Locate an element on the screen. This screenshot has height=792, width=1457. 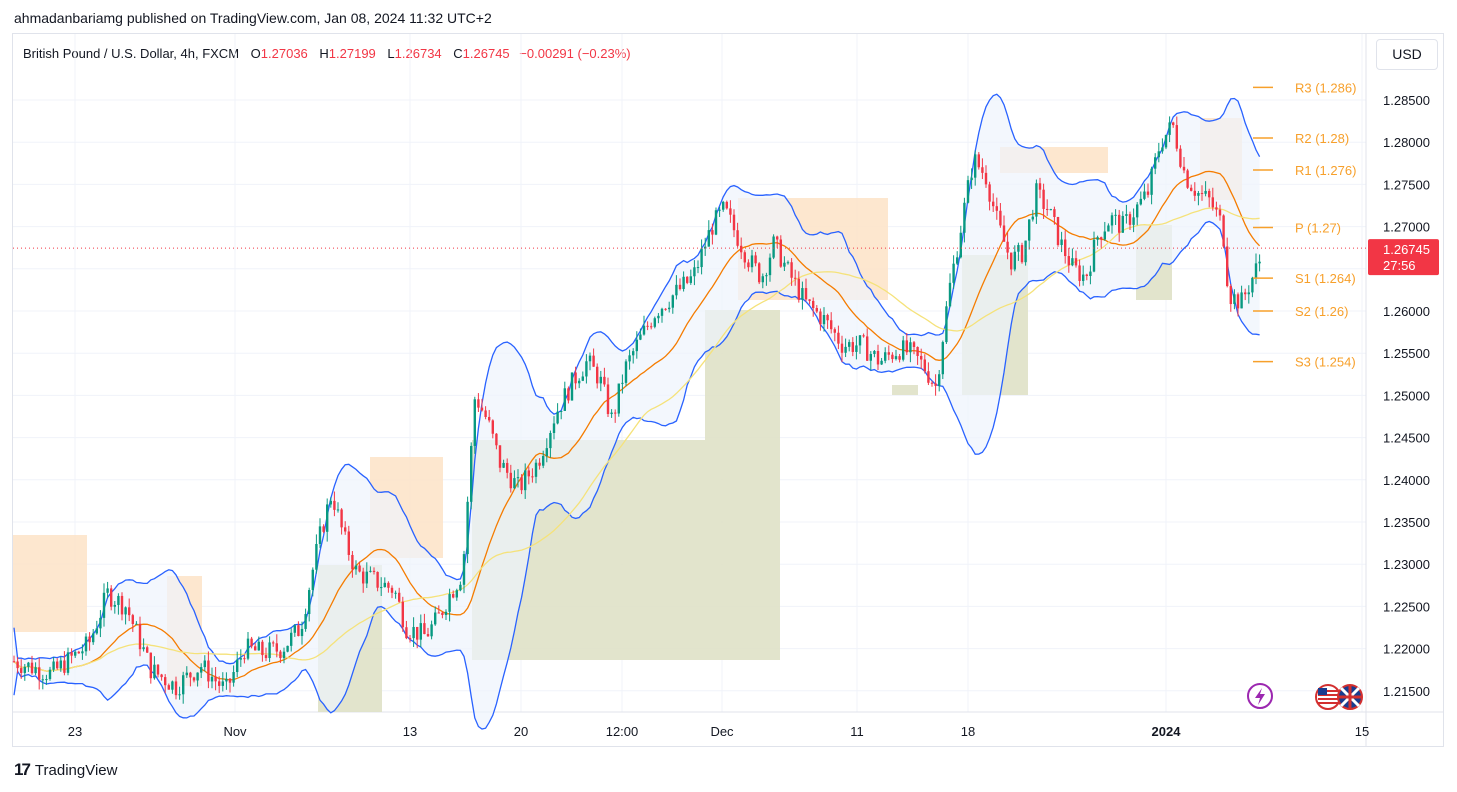
pivot-label-p: P (1.27) is located at coordinates (1318, 227).